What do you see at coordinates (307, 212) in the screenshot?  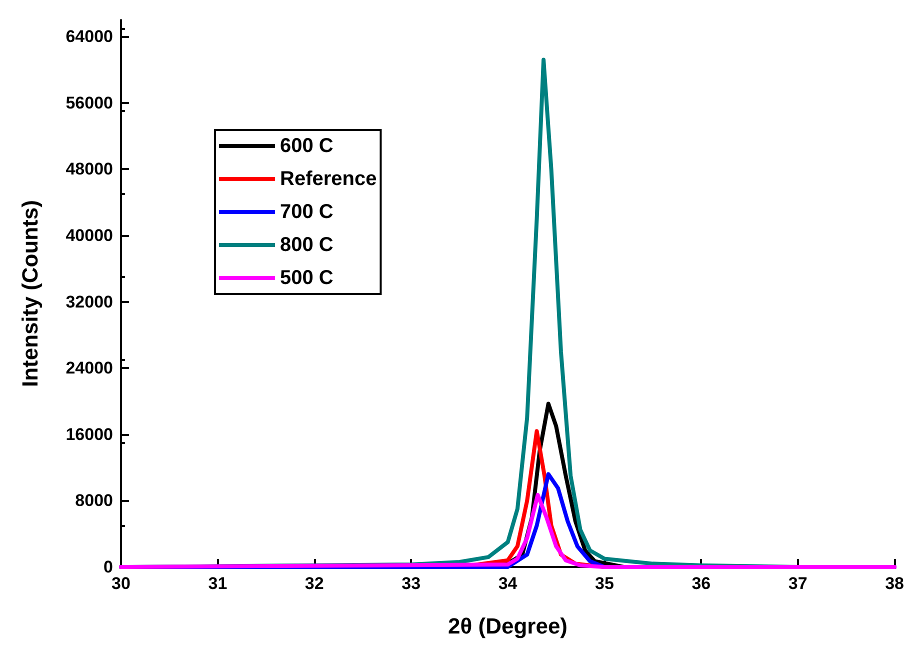 I see `legend-label: 700 C` at bounding box center [307, 212].